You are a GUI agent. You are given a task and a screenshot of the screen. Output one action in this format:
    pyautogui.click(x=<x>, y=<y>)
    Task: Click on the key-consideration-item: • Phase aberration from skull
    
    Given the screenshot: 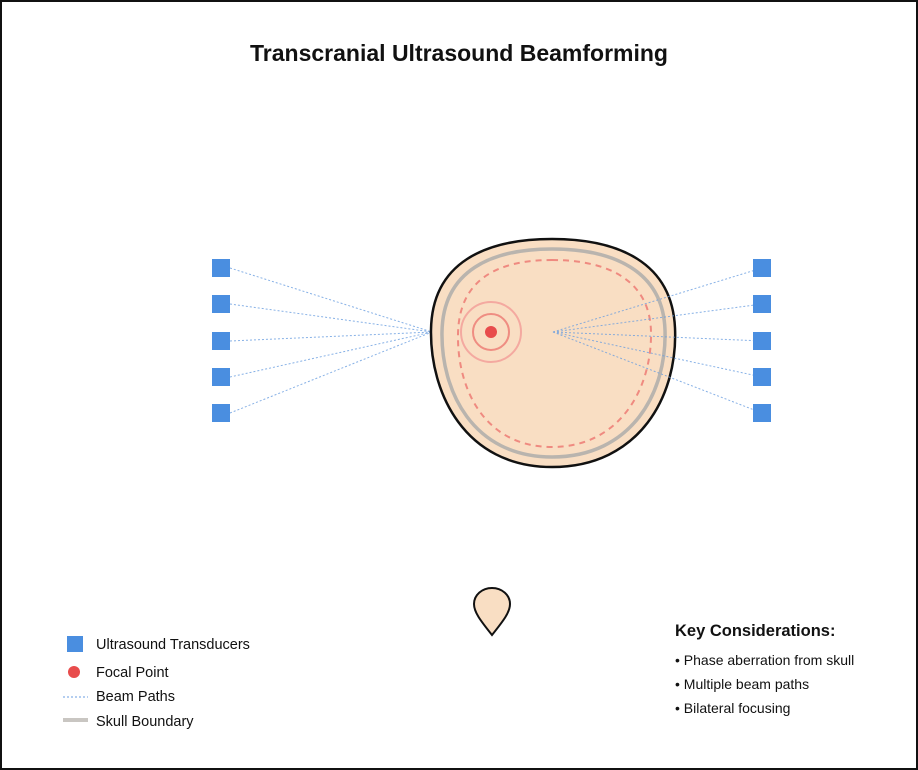 What is the action you would take?
    pyautogui.click(x=764, y=660)
    